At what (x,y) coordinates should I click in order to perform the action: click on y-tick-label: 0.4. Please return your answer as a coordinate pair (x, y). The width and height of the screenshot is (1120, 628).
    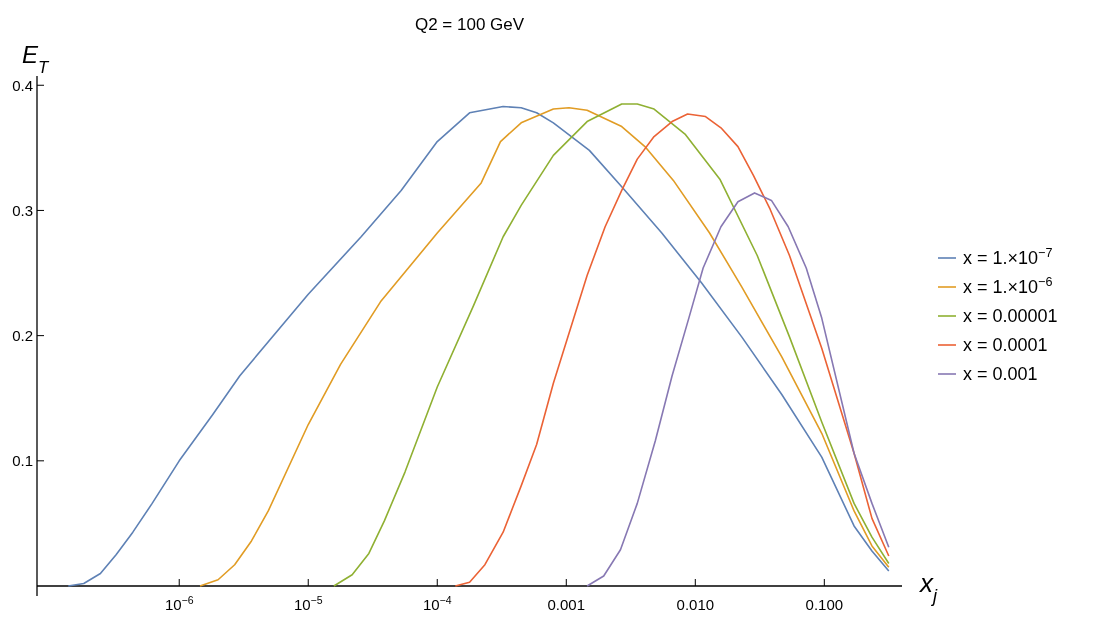
    Looking at the image, I should click on (22, 85).